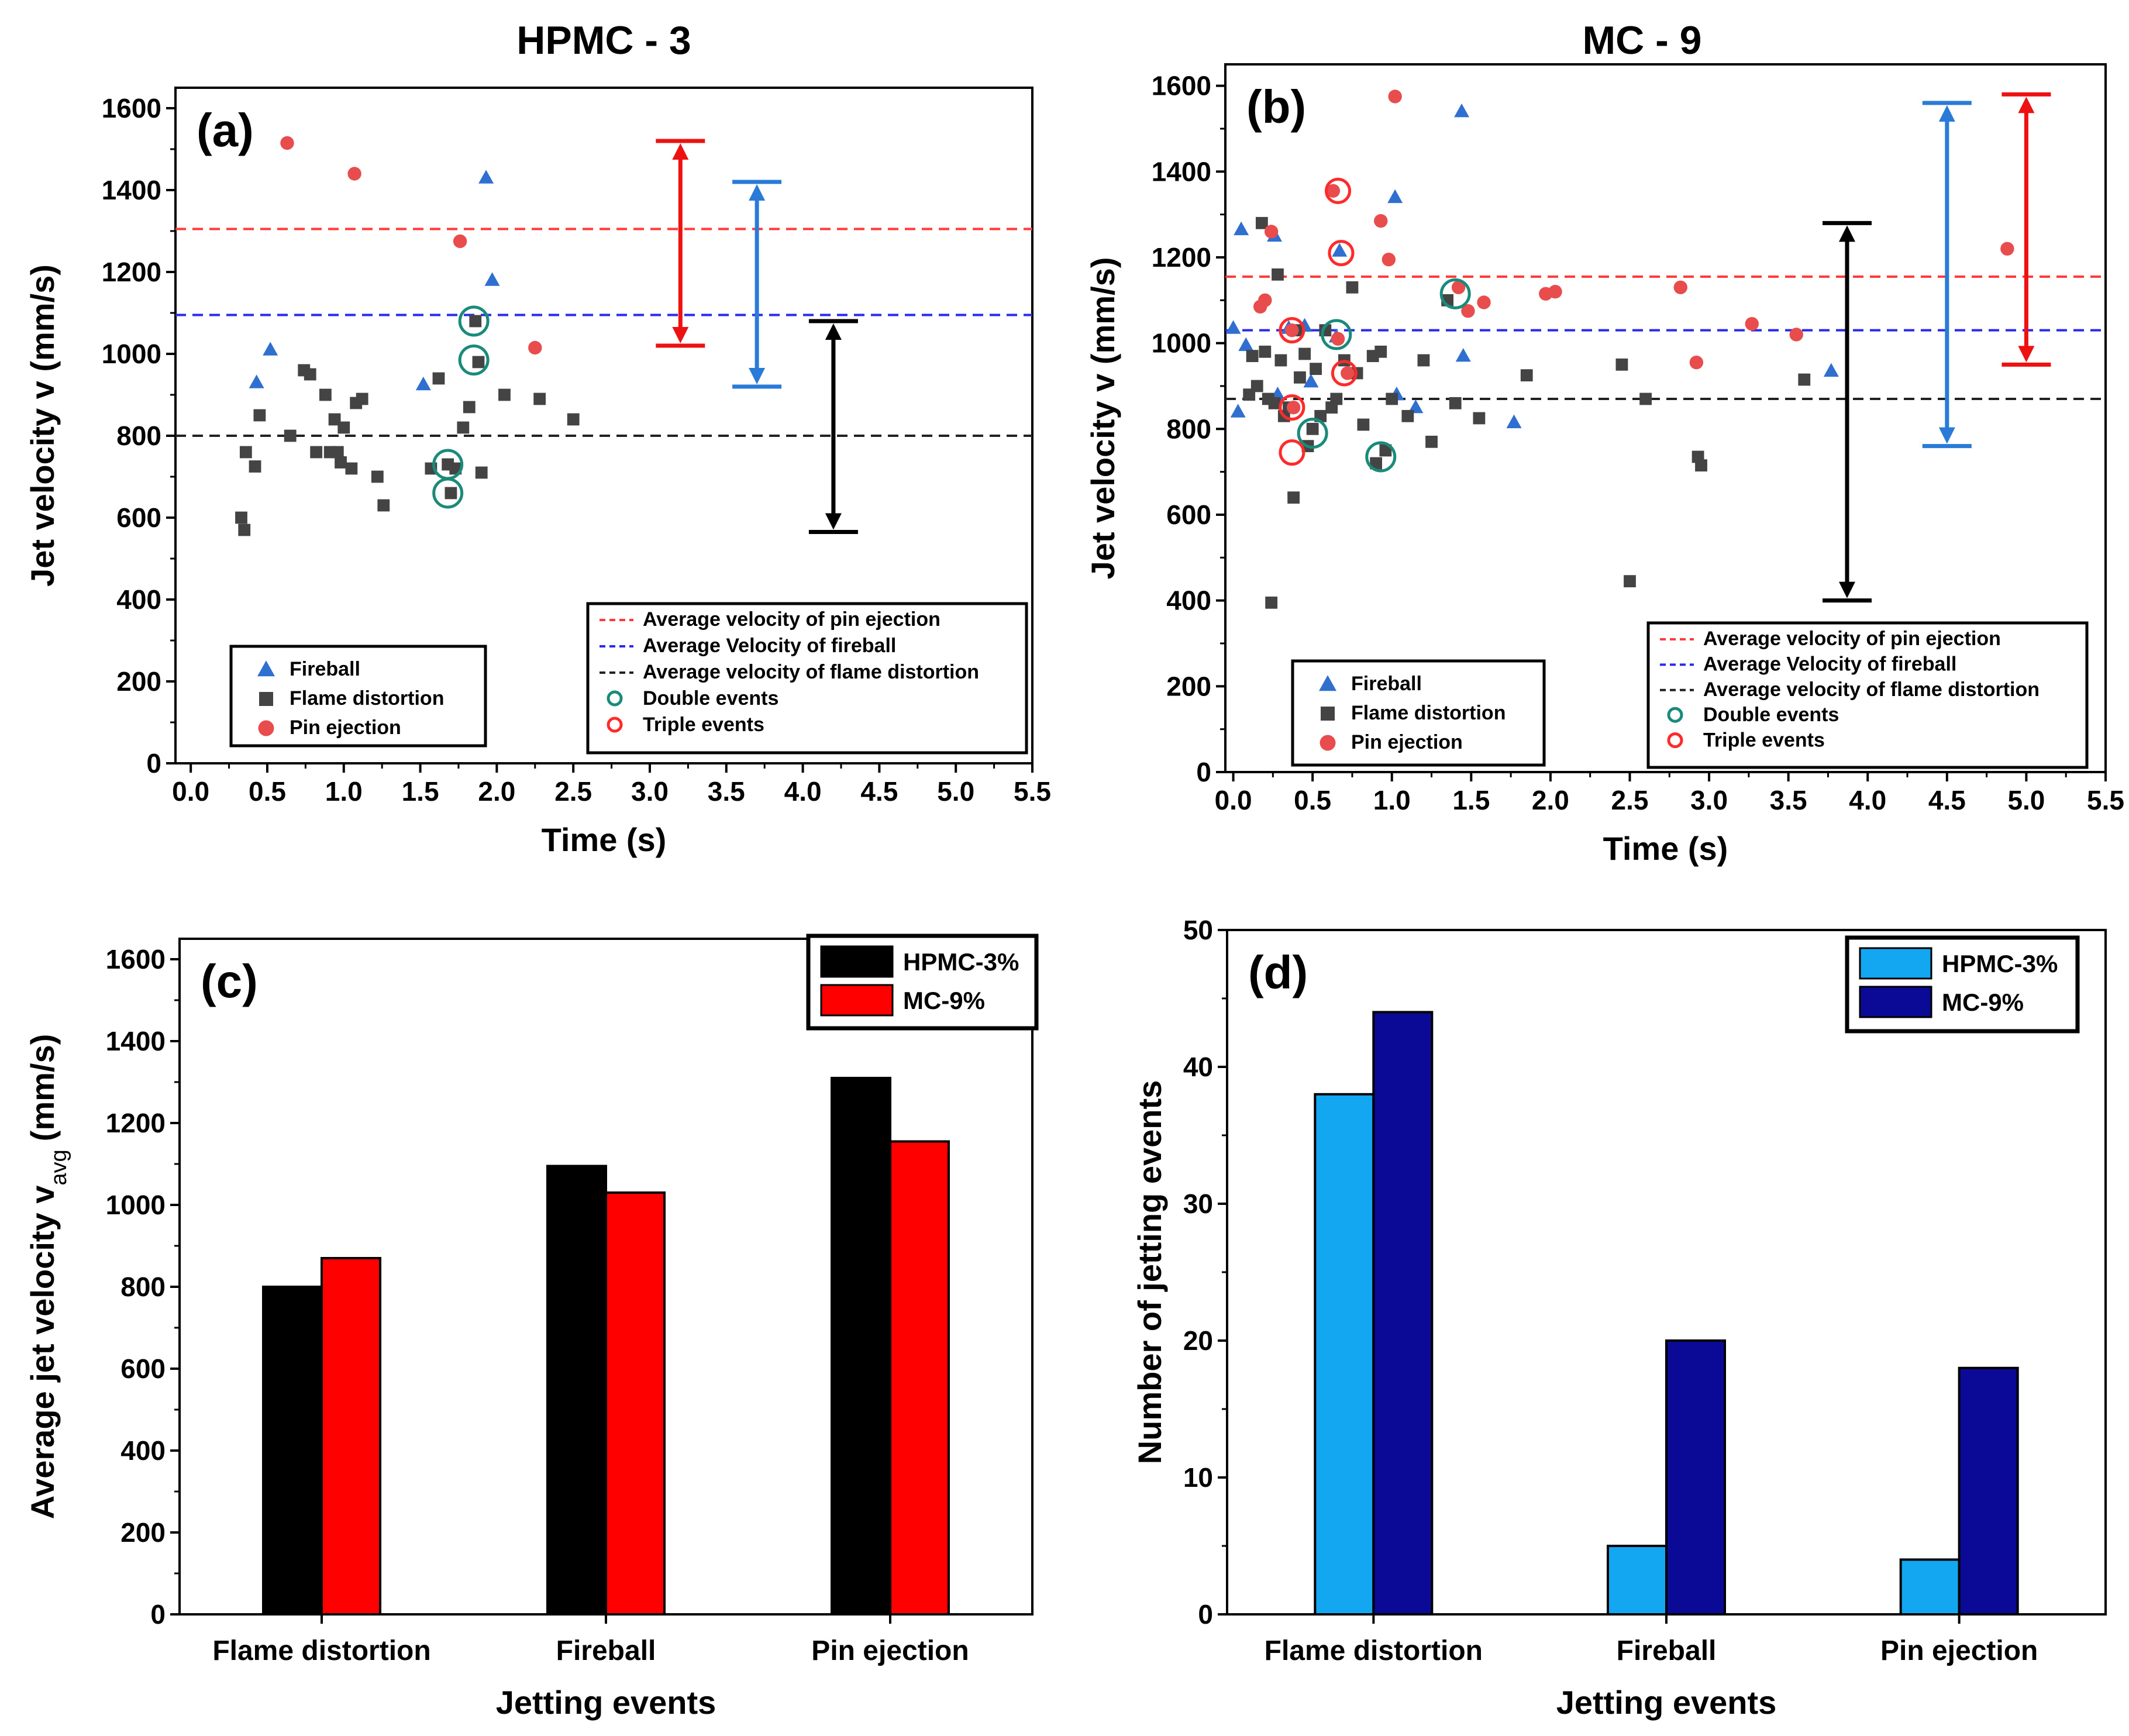 This screenshot has height=1736, width=2129. Describe the element at coordinates (225, 130) in the screenshot. I see `panel-label: (a)` at that location.